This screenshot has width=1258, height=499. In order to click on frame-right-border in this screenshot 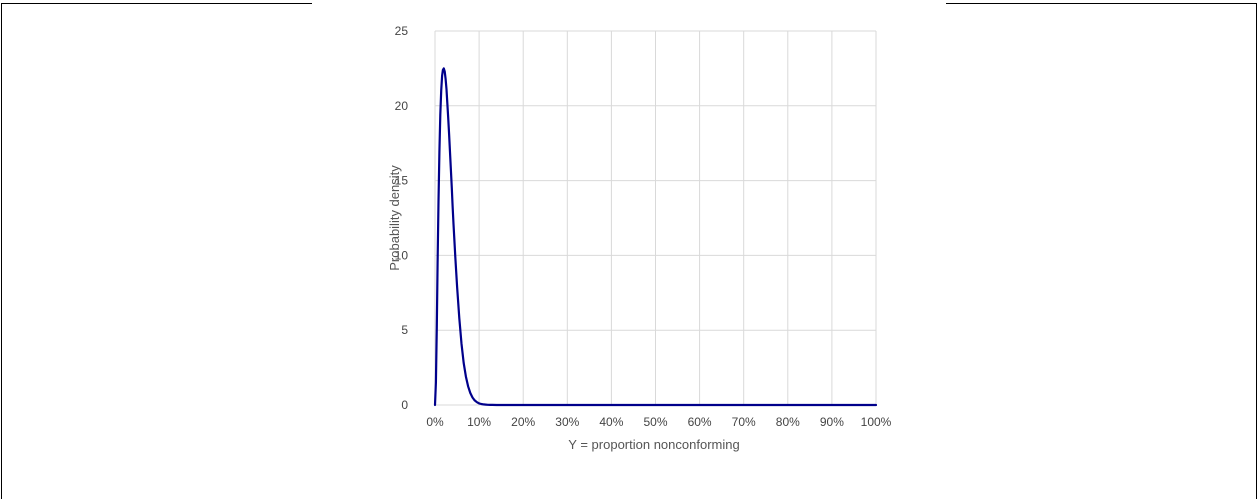, I will do `click(1256, 251)`.